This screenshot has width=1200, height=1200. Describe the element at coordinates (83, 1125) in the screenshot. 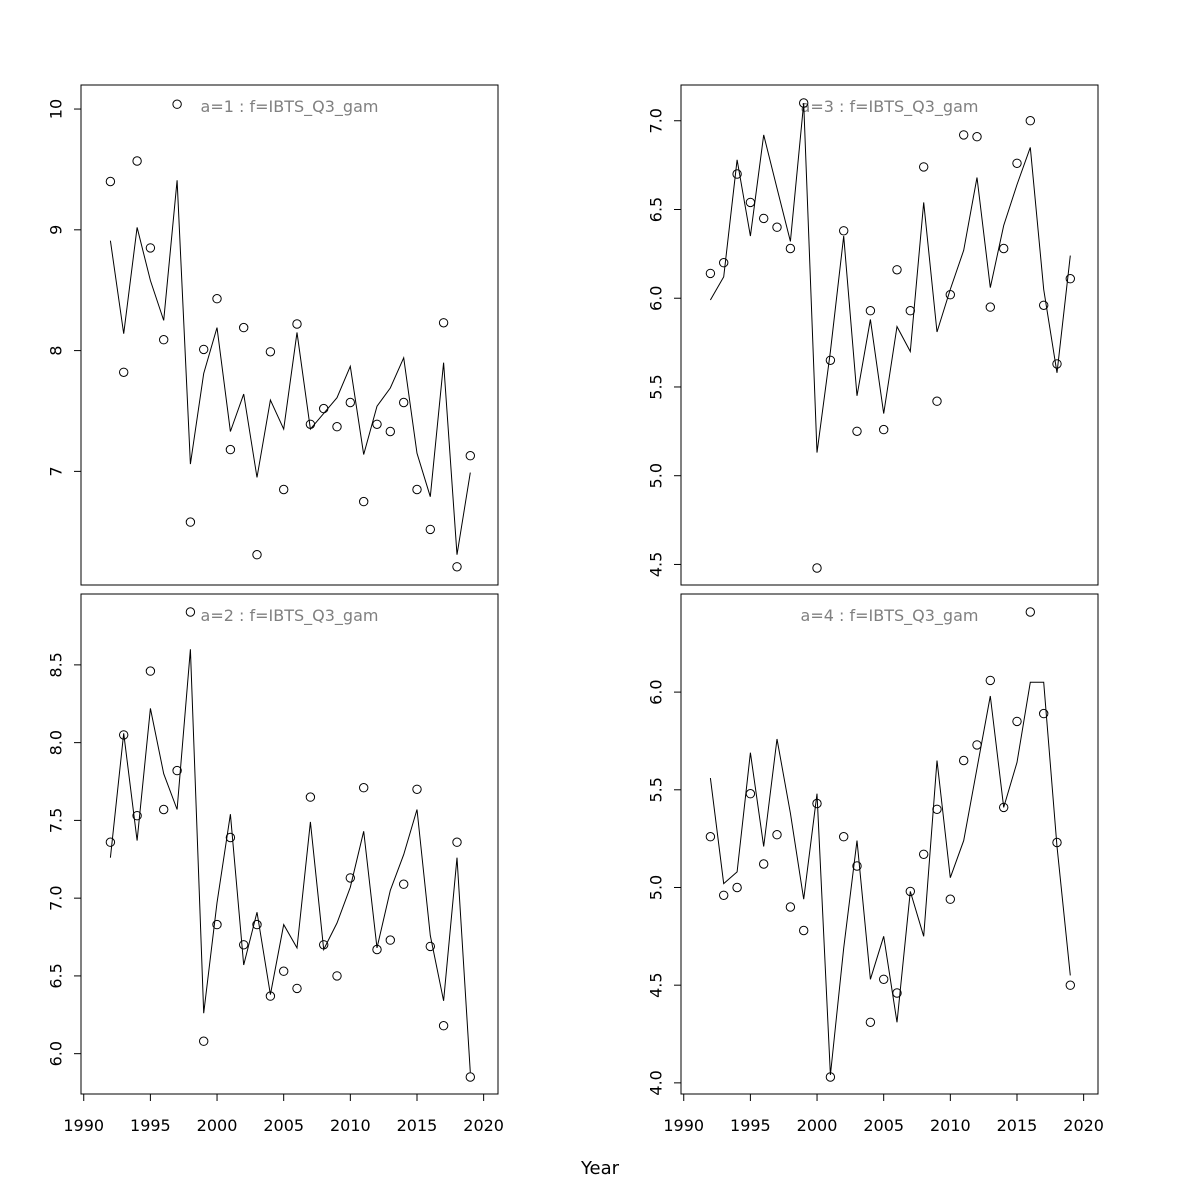

I see `x-tick-label: 1990` at that location.